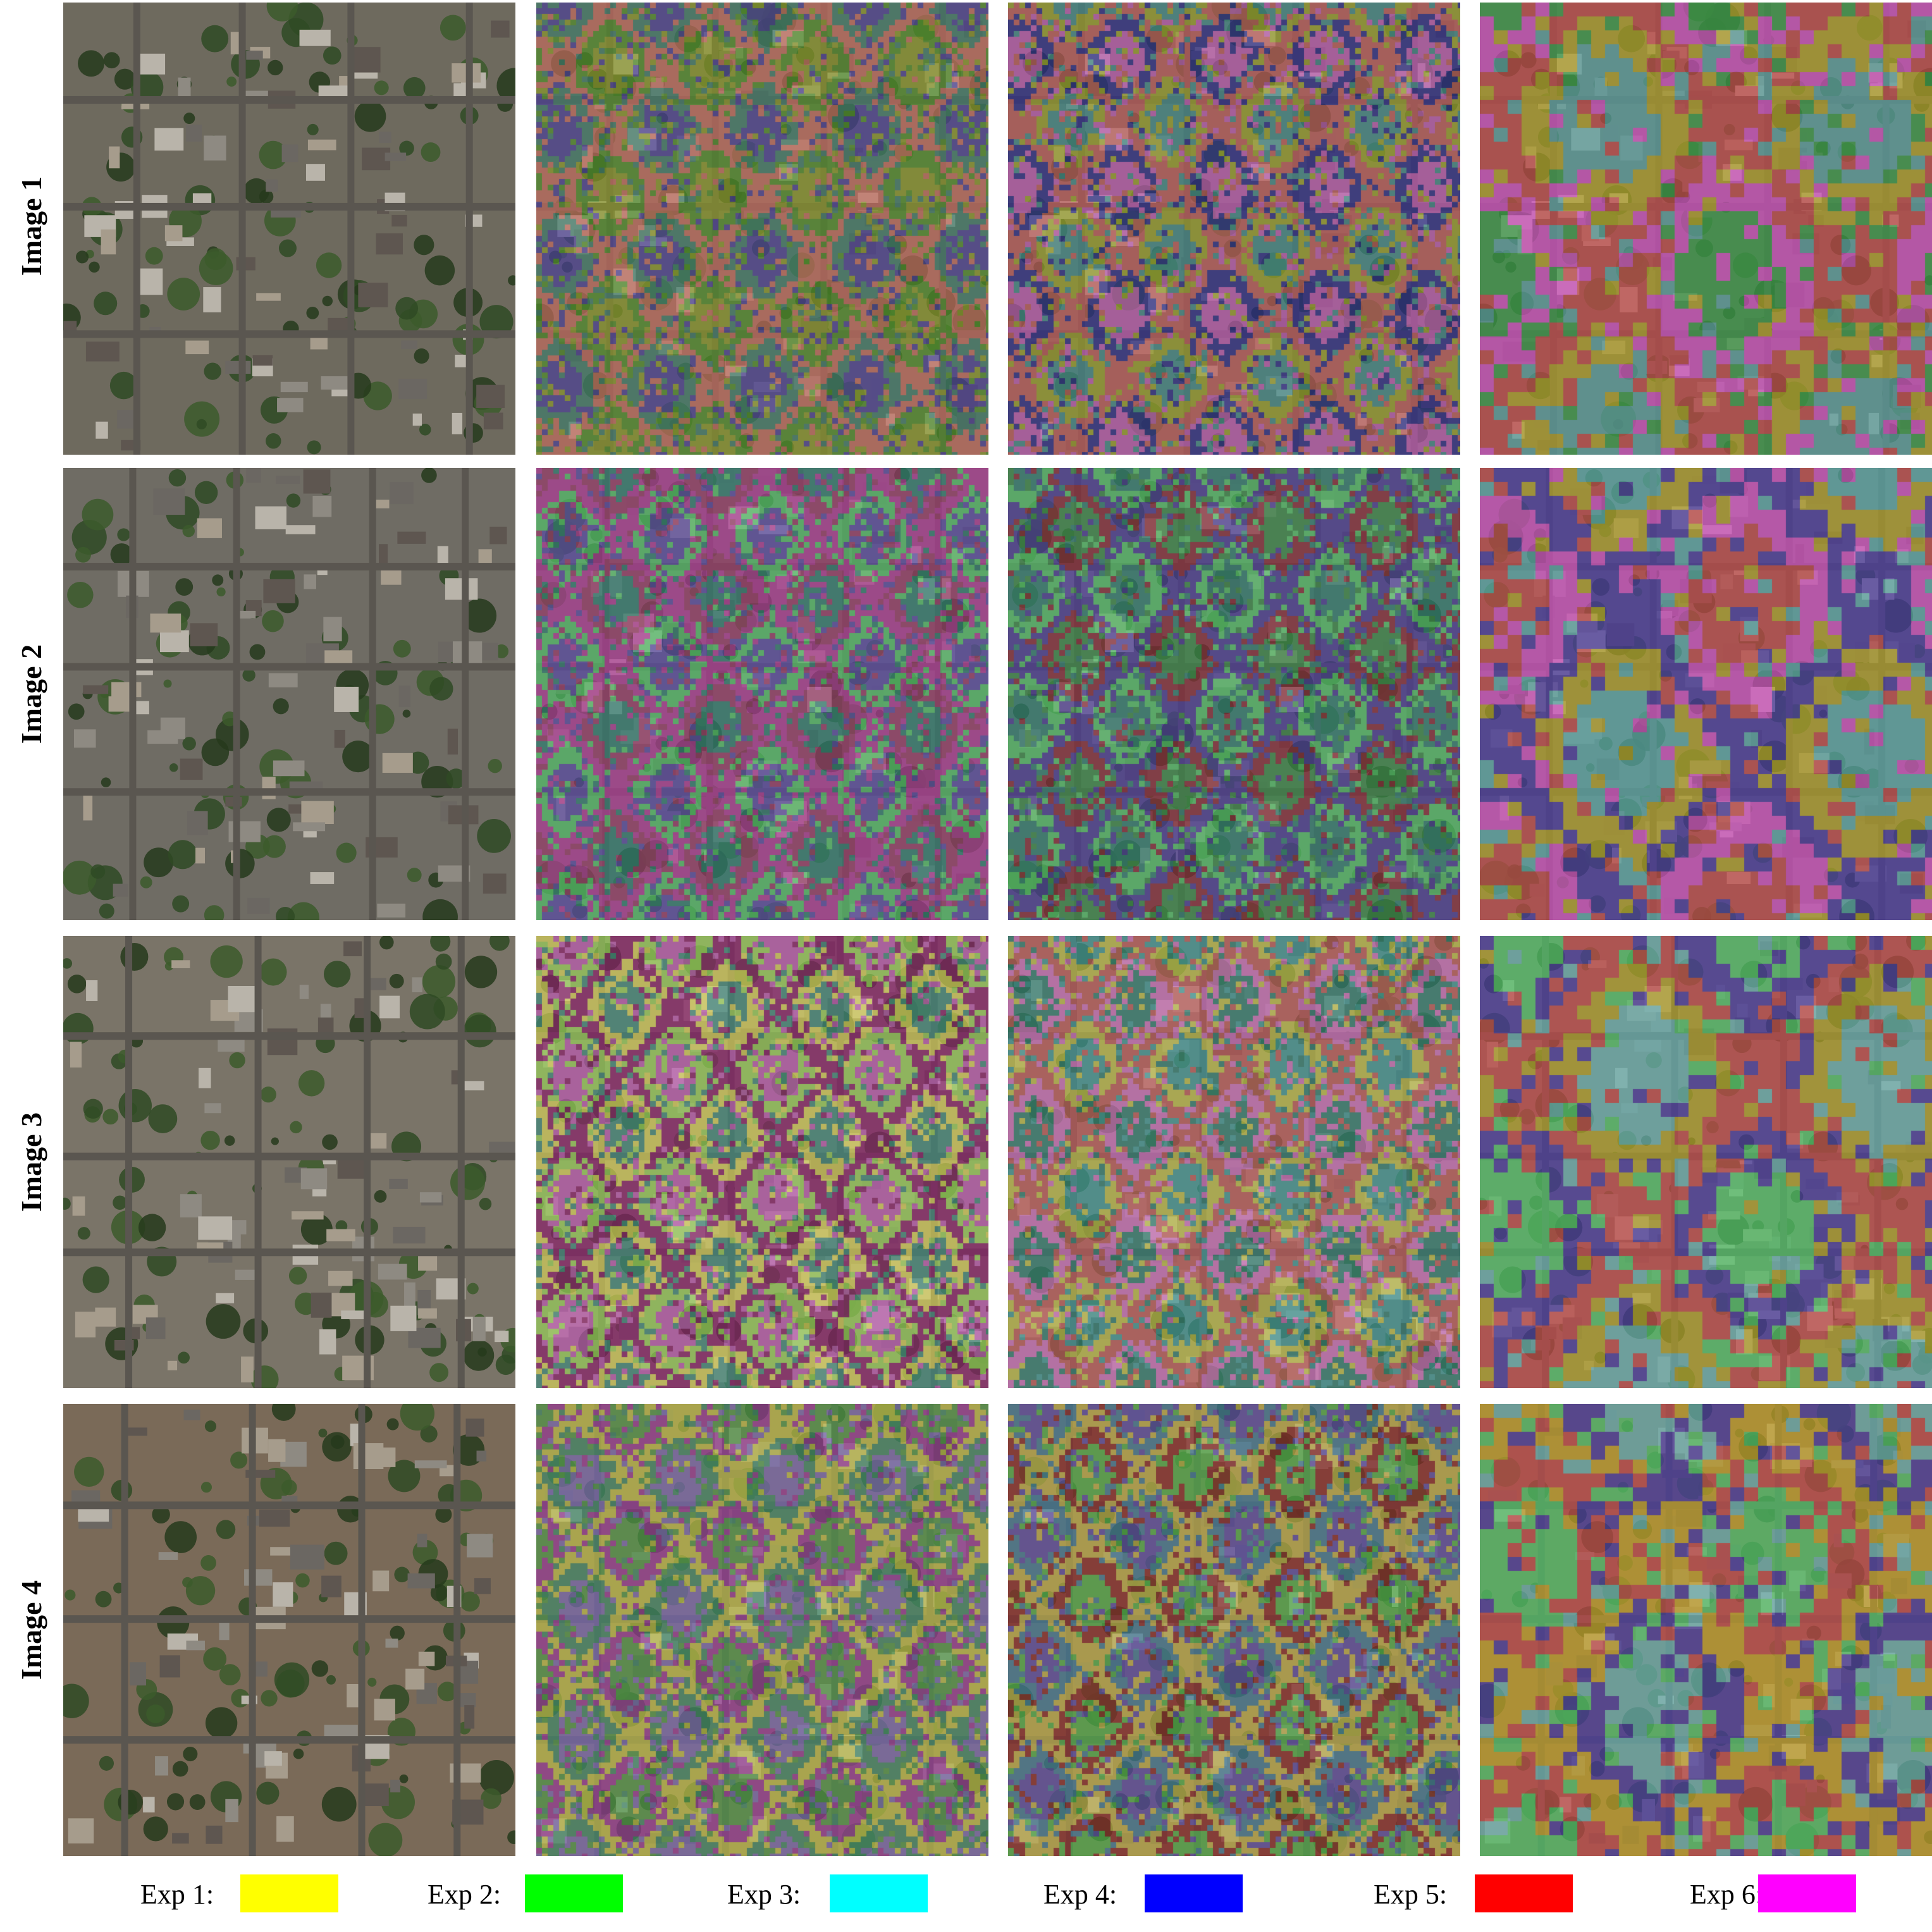  I want to click on legend-label-exp-5: Exp 5:, so click(1411, 1894).